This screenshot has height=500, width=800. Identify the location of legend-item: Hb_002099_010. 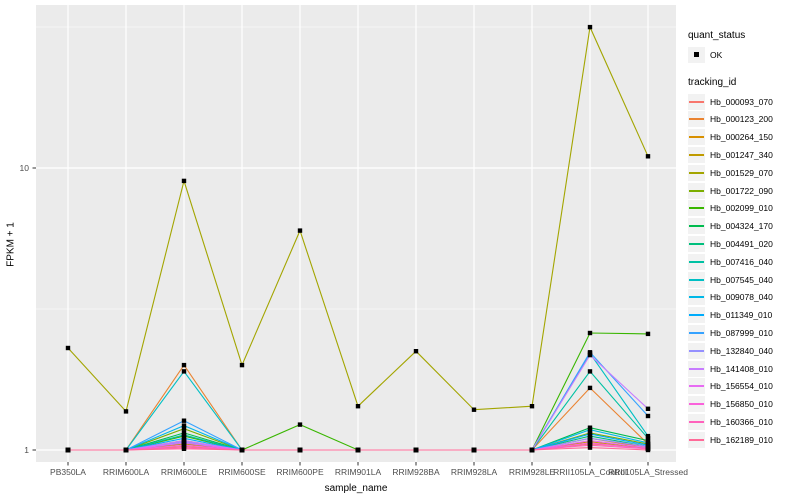
(744, 209).